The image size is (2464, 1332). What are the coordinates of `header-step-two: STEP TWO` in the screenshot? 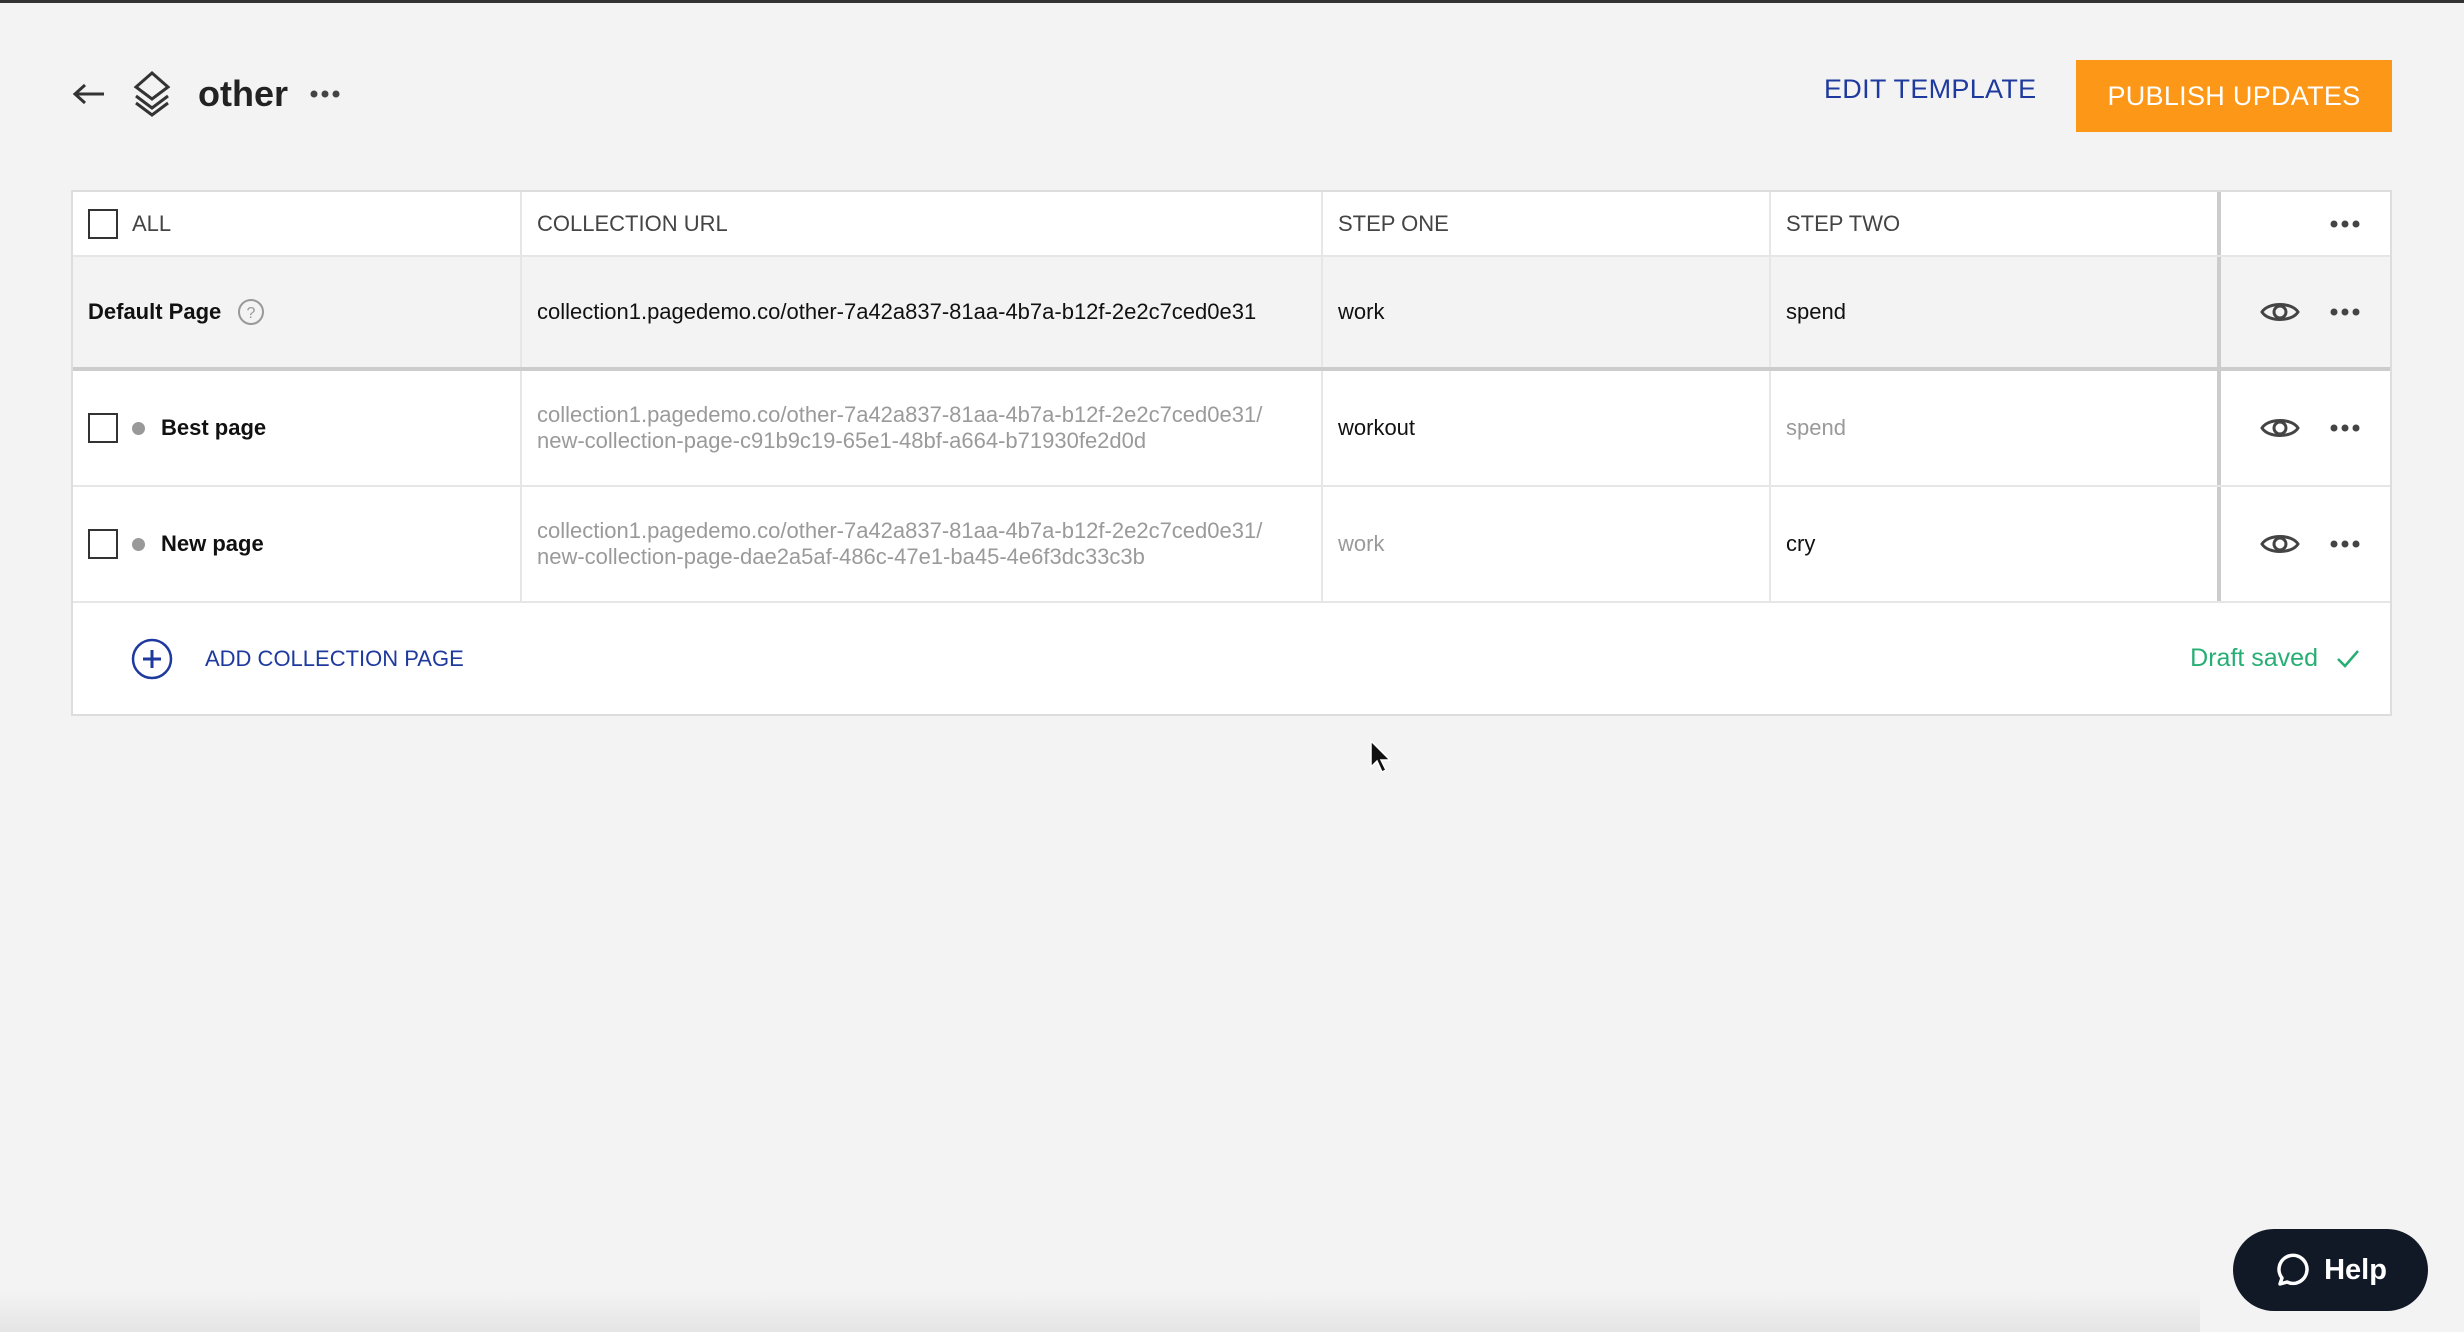 It's located at (1996, 223).